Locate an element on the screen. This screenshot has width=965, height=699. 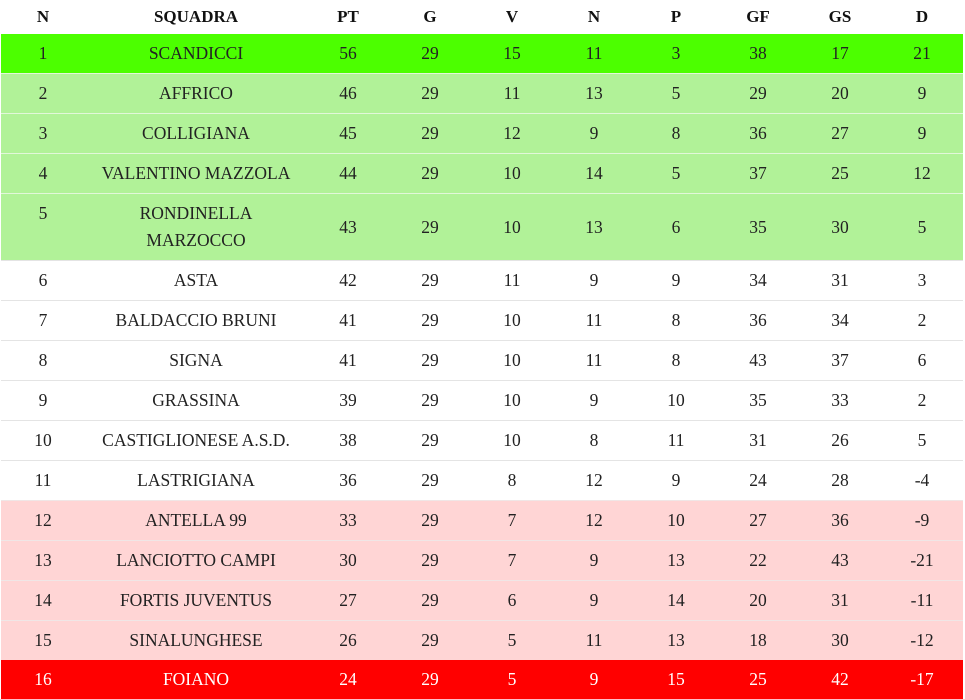
cell-losses: 6 is located at coordinates (676, 227).